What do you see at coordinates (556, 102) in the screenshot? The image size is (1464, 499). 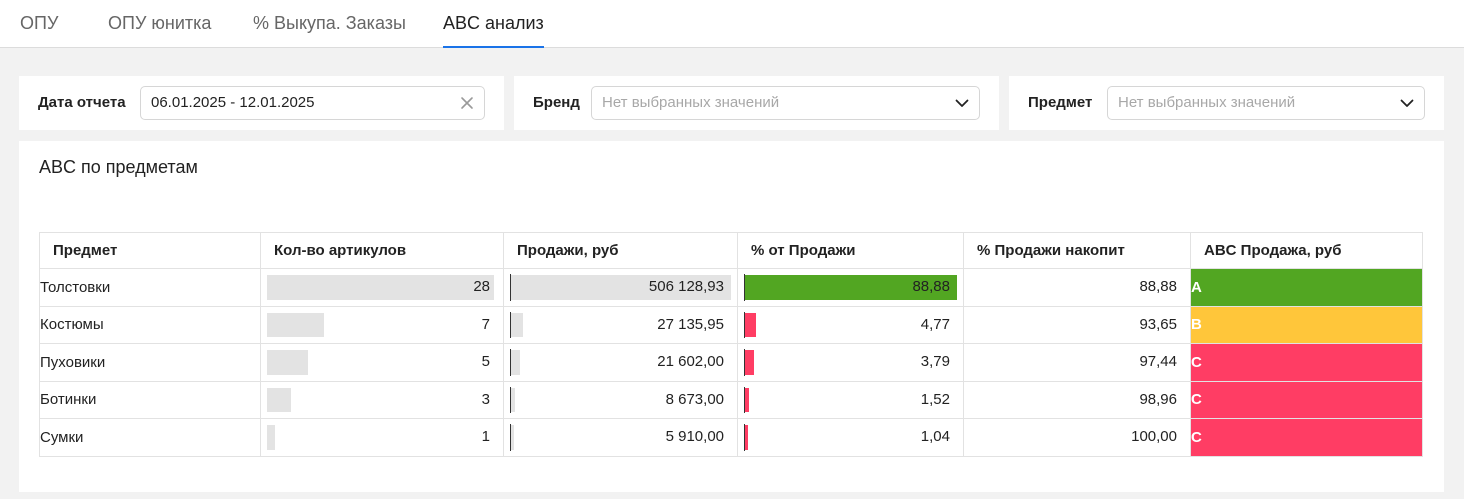 I see `brand-filter-label: Бренд` at bounding box center [556, 102].